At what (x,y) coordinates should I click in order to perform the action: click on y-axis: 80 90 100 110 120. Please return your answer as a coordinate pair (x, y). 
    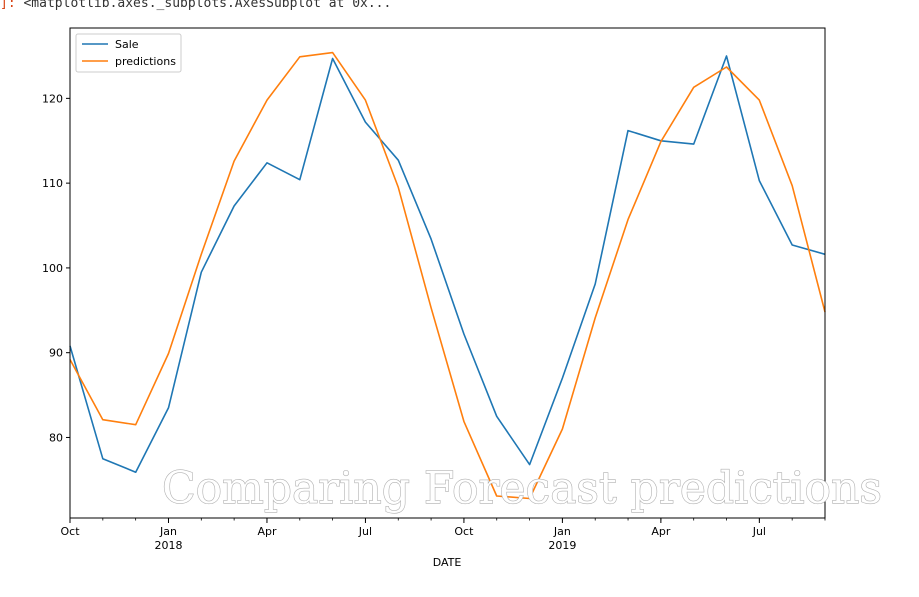
    Looking at the image, I should click on (56, 268).